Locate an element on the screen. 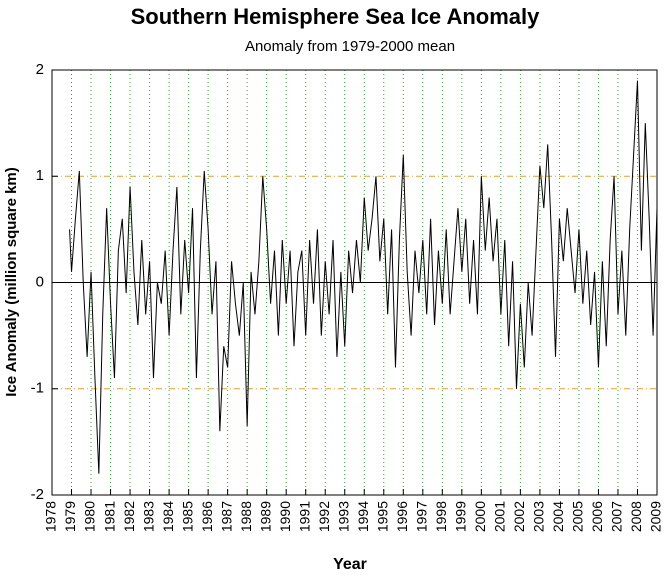  chart-subtitle: Anomaly from 1979-2000 mean is located at coordinates (350, 46).